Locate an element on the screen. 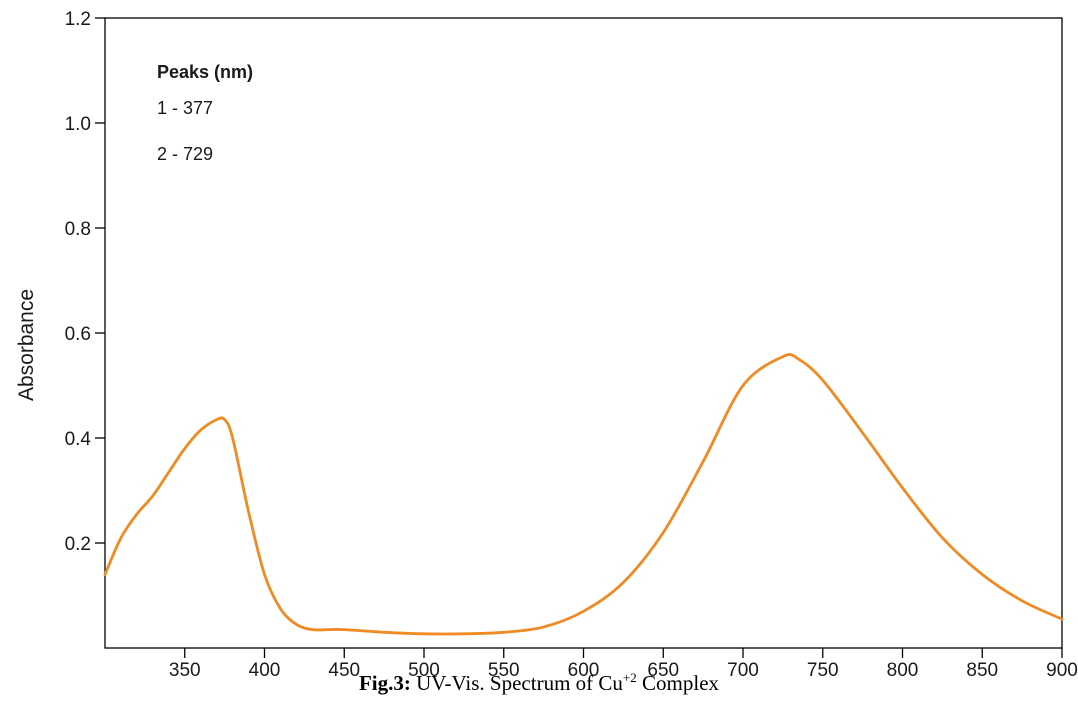  peaks-legend-title: Peaks (nm) is located at coordinates (205, 72).